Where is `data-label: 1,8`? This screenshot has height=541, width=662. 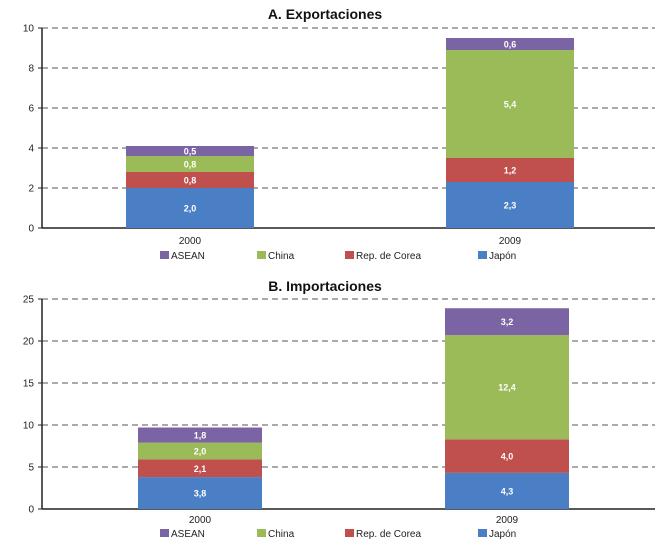
data-label: 1,8 is located at coordinates (200, 436).